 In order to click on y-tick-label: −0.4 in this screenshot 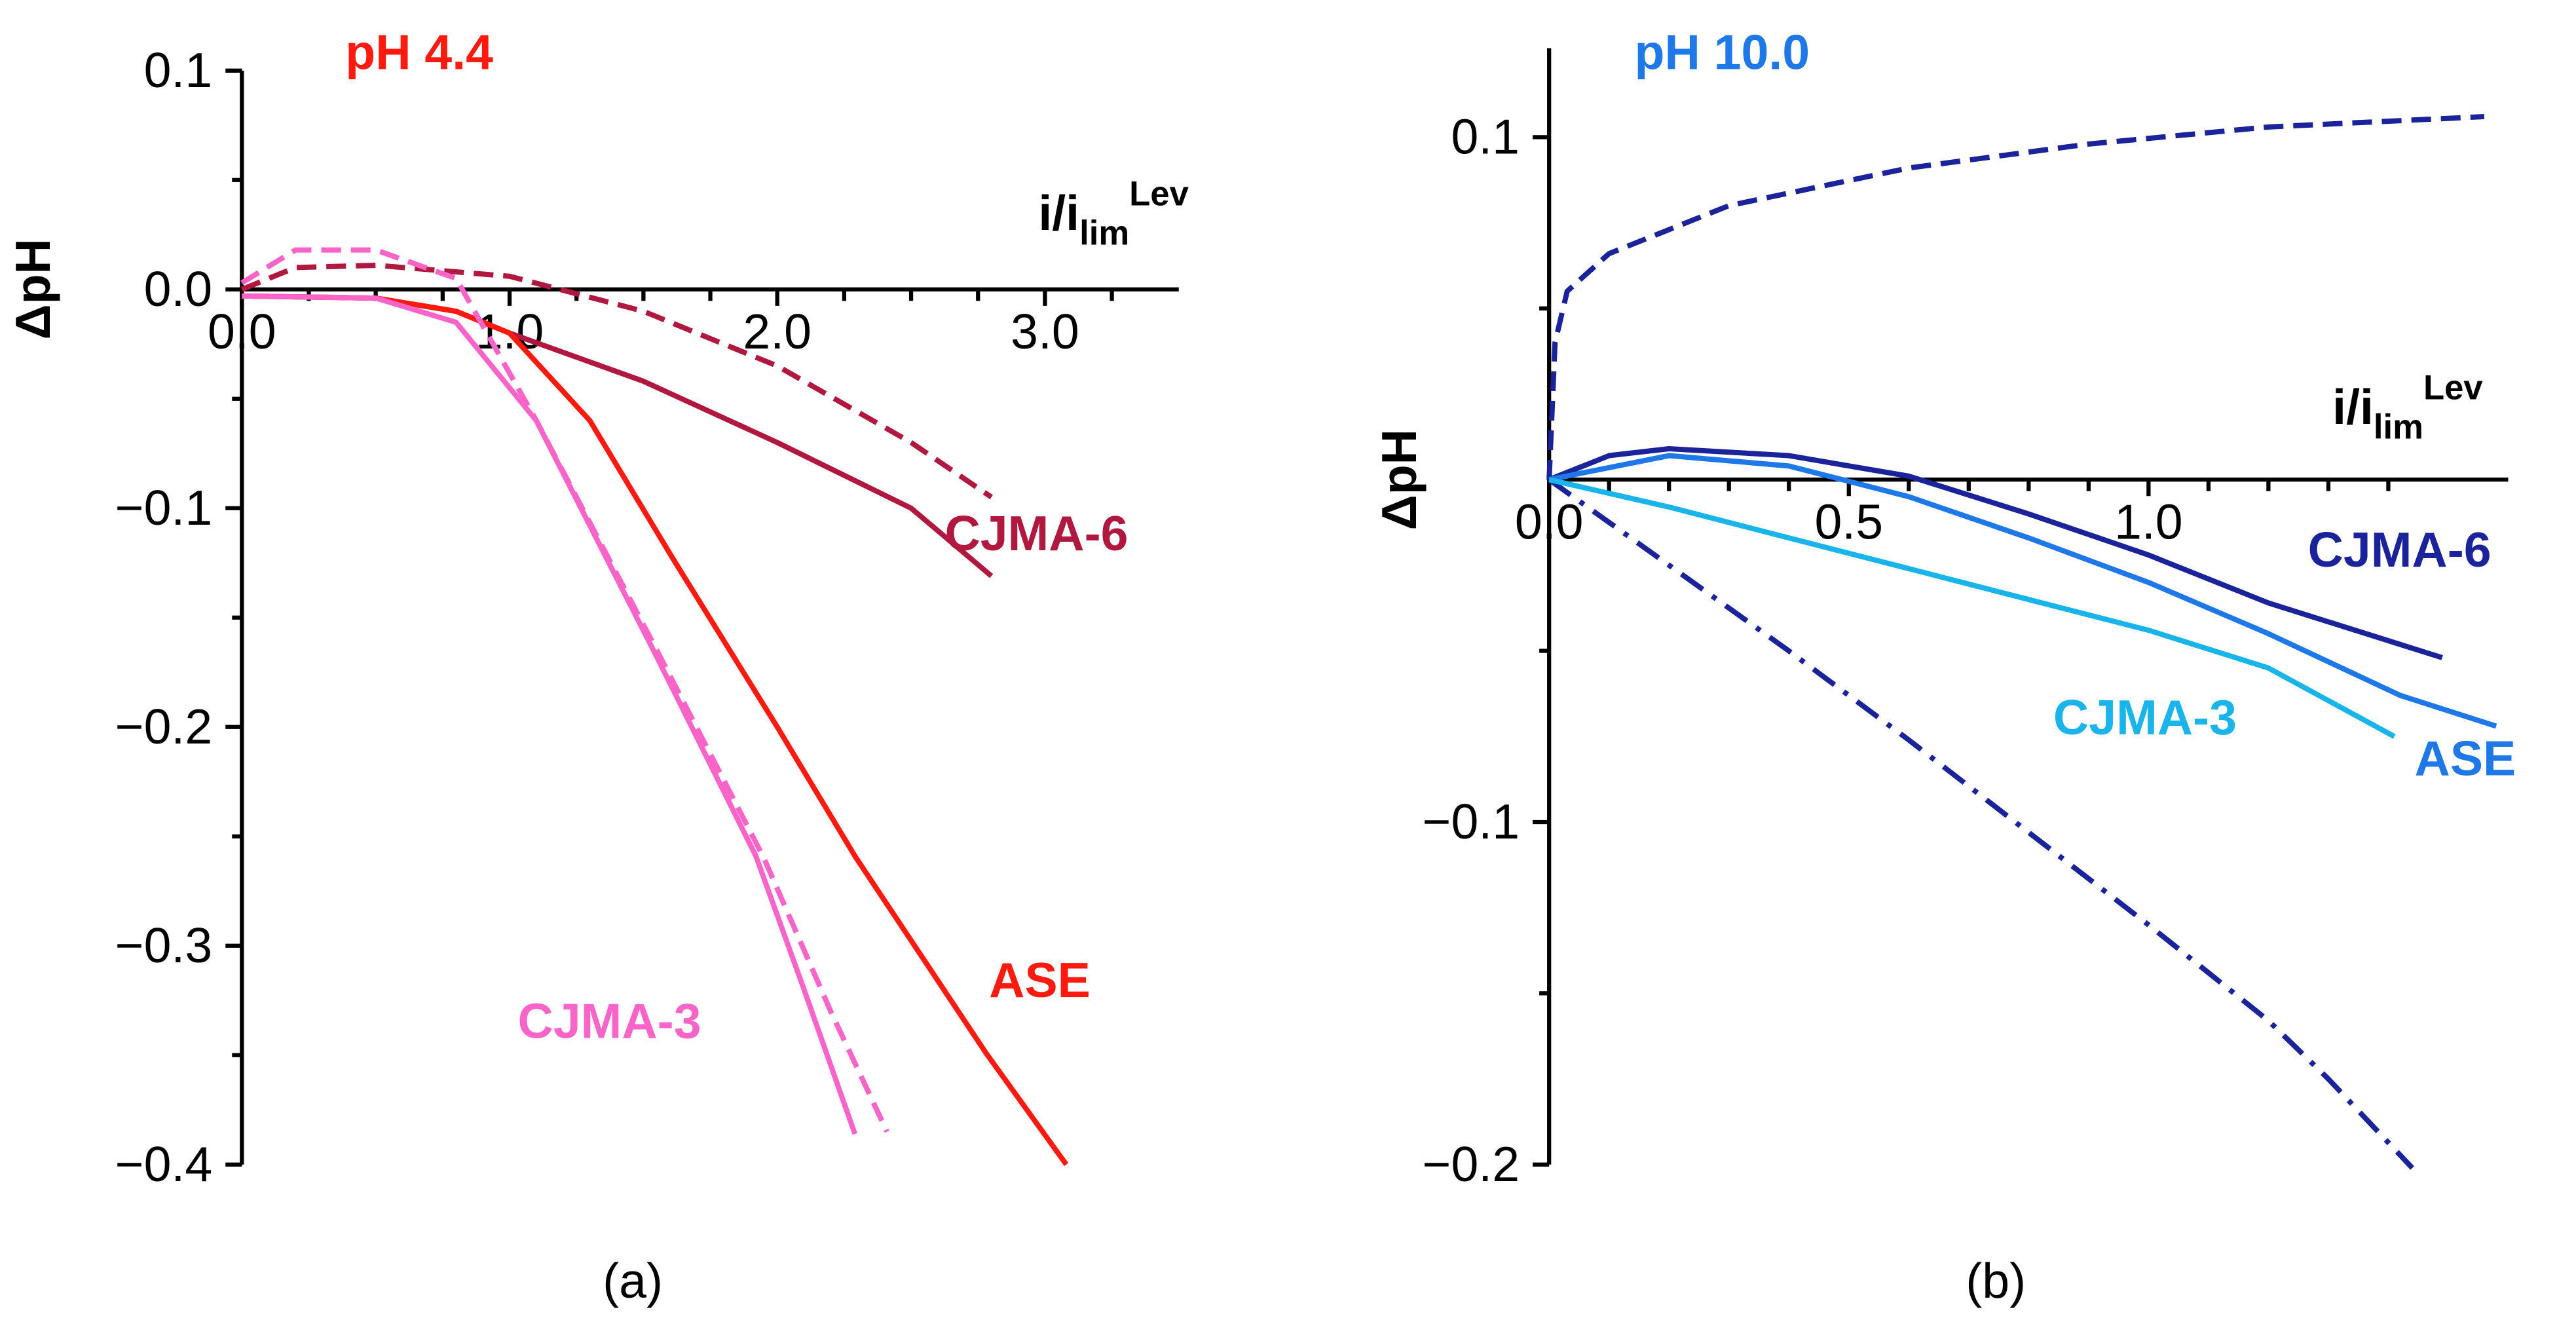, I will do `click(164, 1164)`.